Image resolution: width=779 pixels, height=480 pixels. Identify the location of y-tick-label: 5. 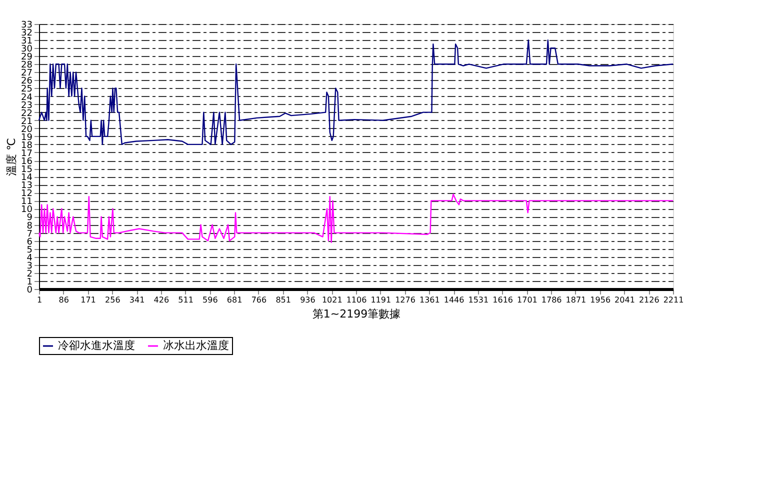
(29, 250).